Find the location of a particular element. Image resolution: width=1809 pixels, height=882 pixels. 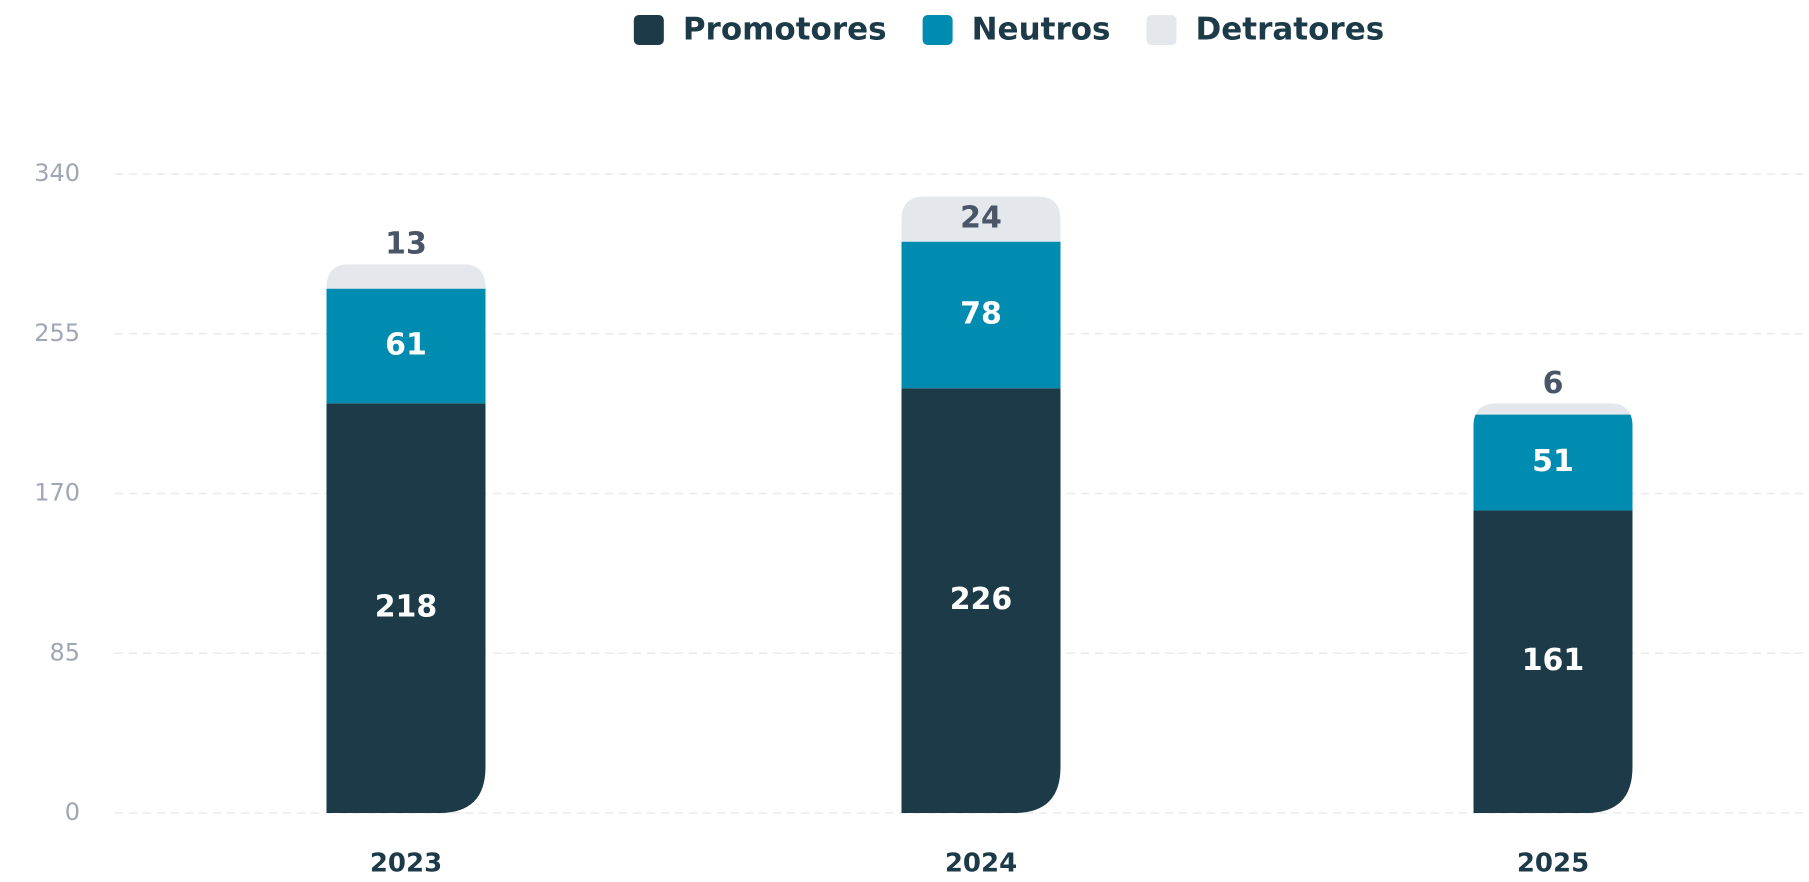

data-label: 6 is located at coordinates (1553, 383).